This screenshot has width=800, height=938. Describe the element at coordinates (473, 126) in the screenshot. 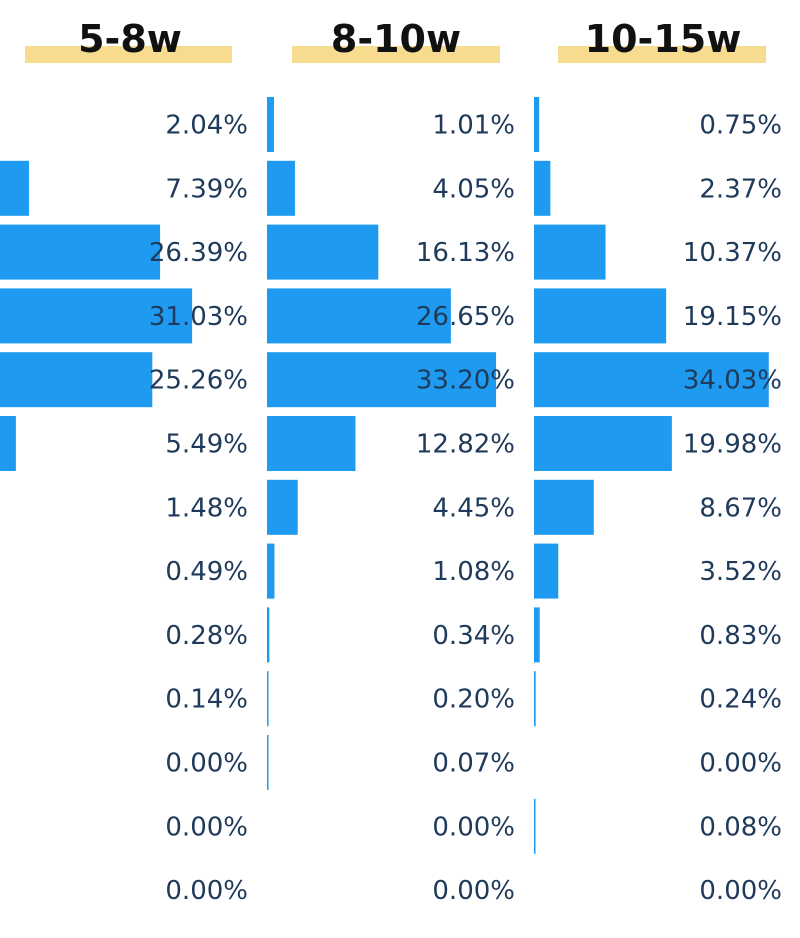

I see `value-label: 1.01%` at that location.